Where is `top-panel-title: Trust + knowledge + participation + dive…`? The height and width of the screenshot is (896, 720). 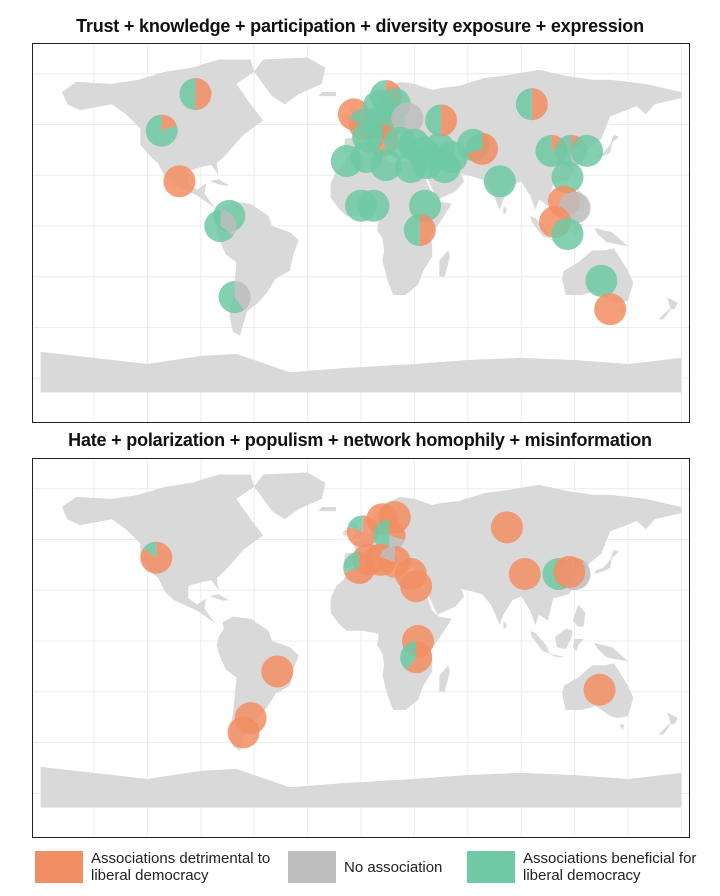 top-panel-title: Trust + knowledge + participation + dive… is located at coordinates (360, 26).